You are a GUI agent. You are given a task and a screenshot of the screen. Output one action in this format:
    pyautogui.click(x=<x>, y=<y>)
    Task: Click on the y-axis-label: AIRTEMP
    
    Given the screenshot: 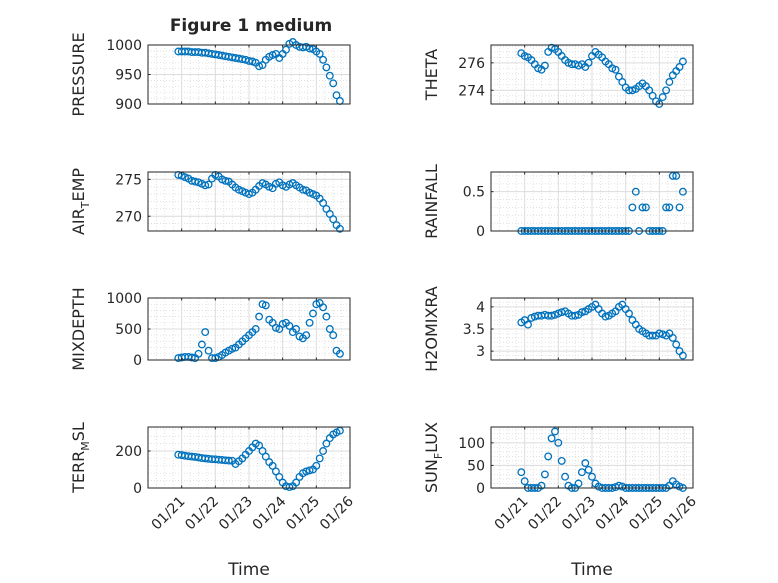 What is the action you would take?
    pyautogui.click(x=80, y=201)
    